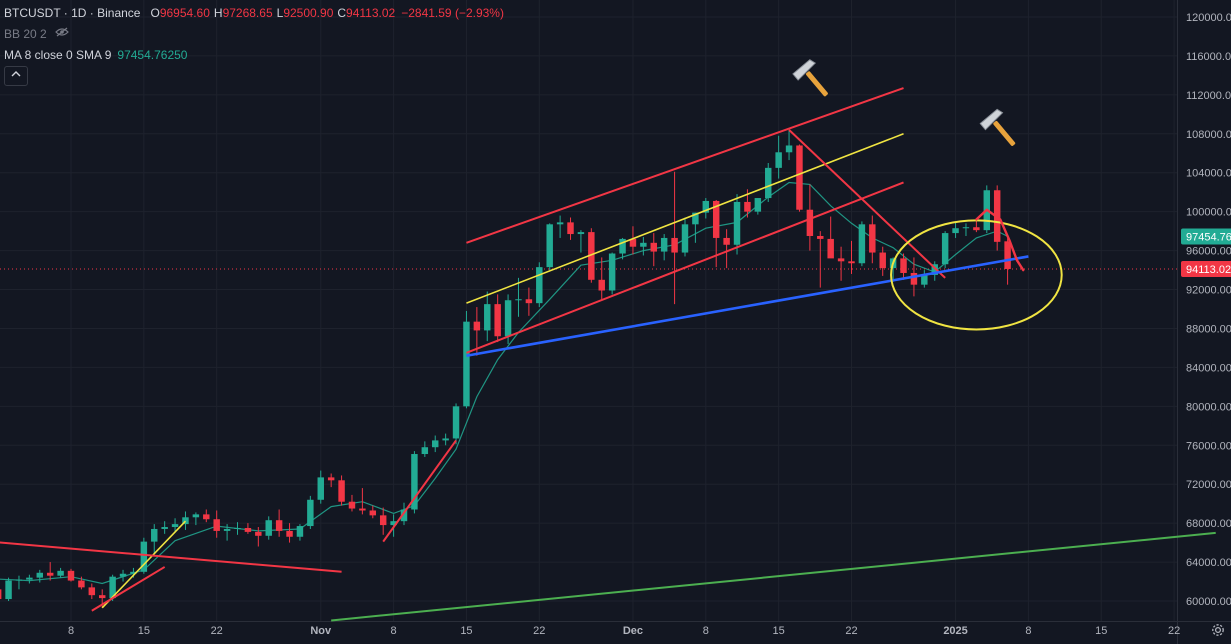  I want to click on channel-middle, so click(685, 218).